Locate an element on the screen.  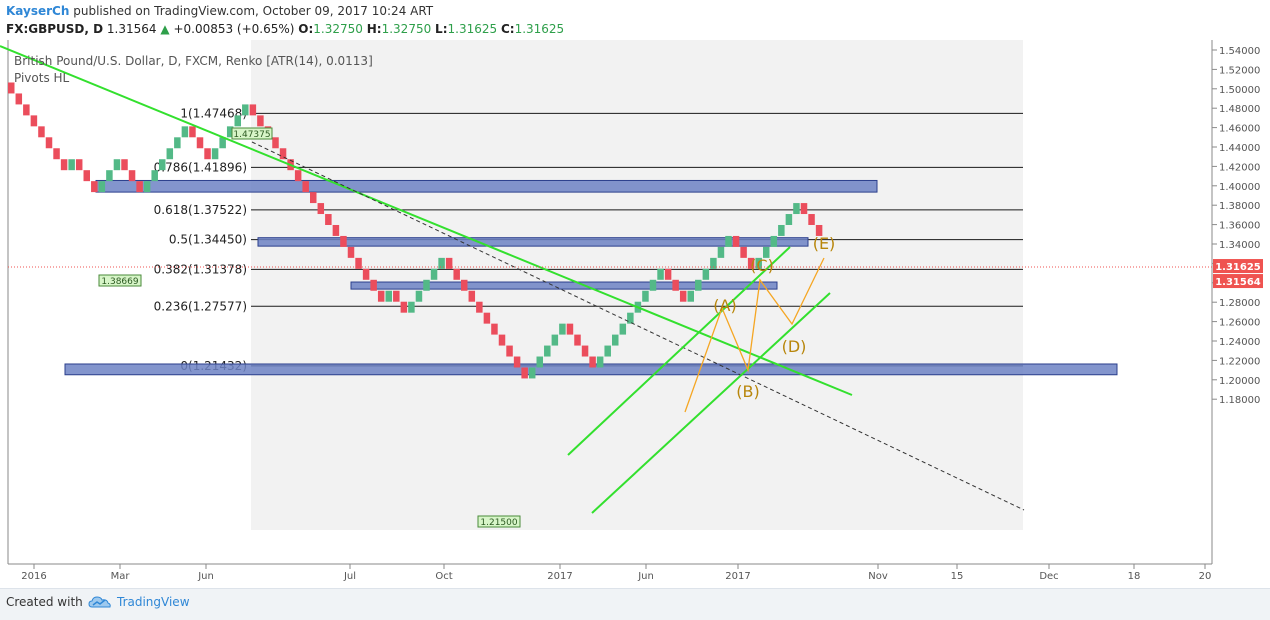
pivot-label: 1.47375 is located at coordinates (251, 135).